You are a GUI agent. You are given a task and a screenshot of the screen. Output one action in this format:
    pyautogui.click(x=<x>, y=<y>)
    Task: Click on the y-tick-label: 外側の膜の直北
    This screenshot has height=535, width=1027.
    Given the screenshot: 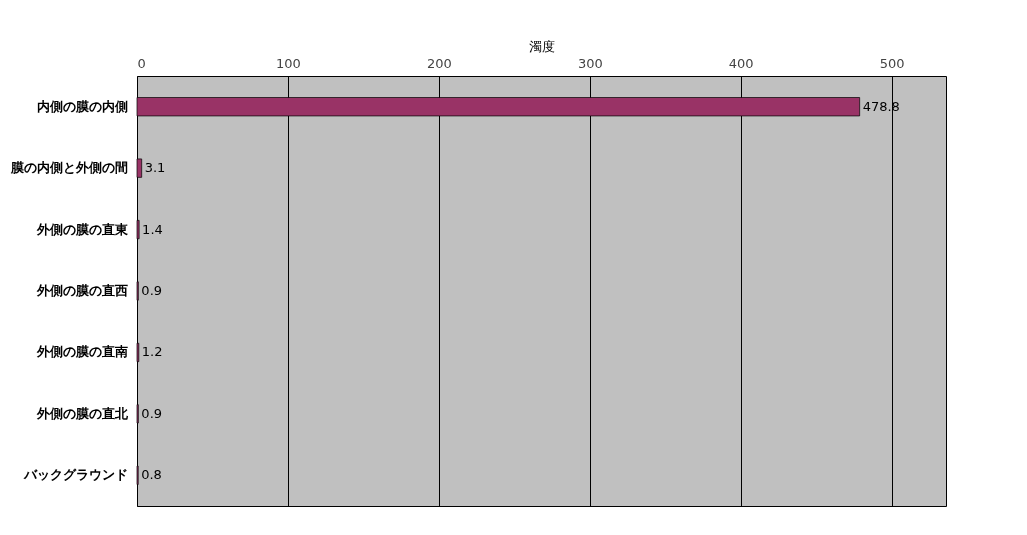 What is the action you would take?
    pyautogui.click(x=82, y=413)
    